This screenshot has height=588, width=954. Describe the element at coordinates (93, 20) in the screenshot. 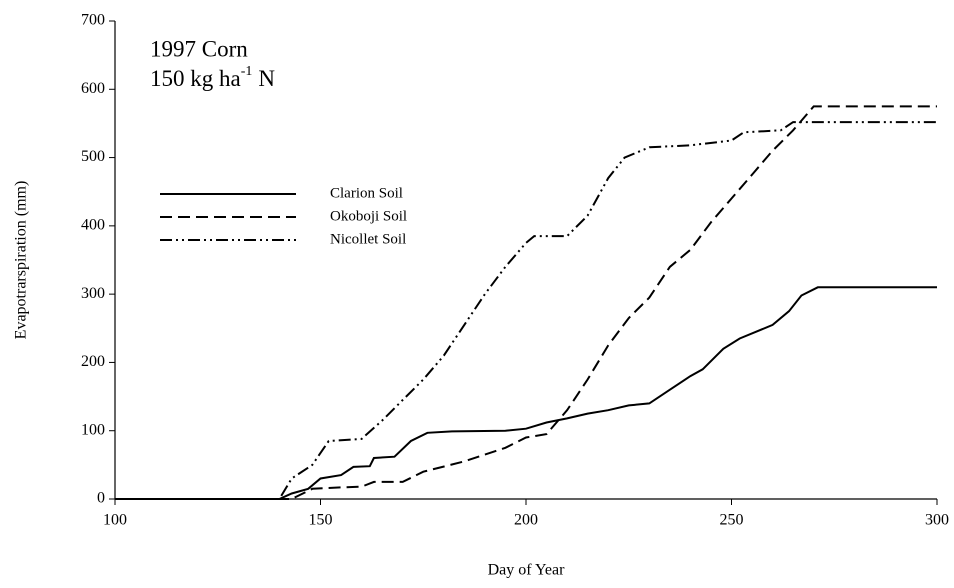

I see `y-tick-label: 700` at that location.